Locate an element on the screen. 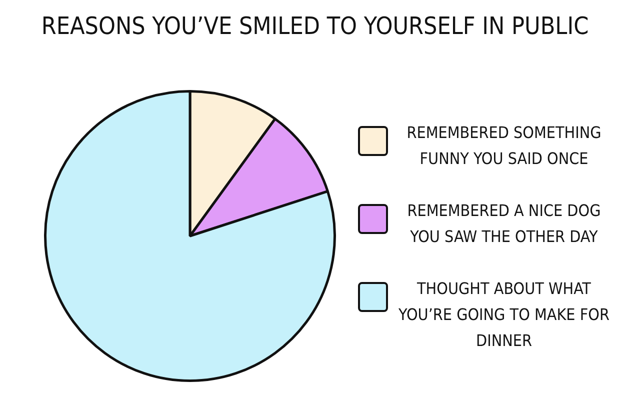 The image size is (625, 415). legend-label: REMEMBERED A NICE DOG YOU SAW THE OTHER DAY is located at coordinates (504, 224).